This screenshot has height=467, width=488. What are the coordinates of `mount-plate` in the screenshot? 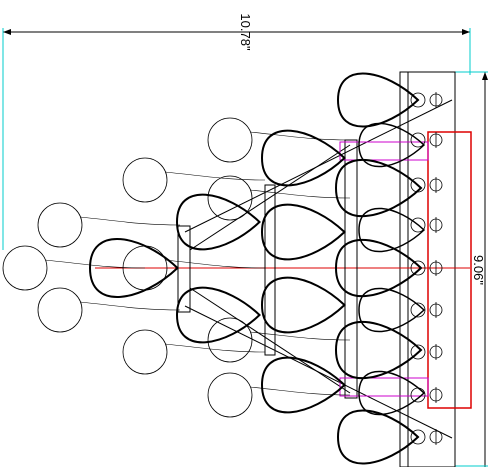 It's located at (449, 270).